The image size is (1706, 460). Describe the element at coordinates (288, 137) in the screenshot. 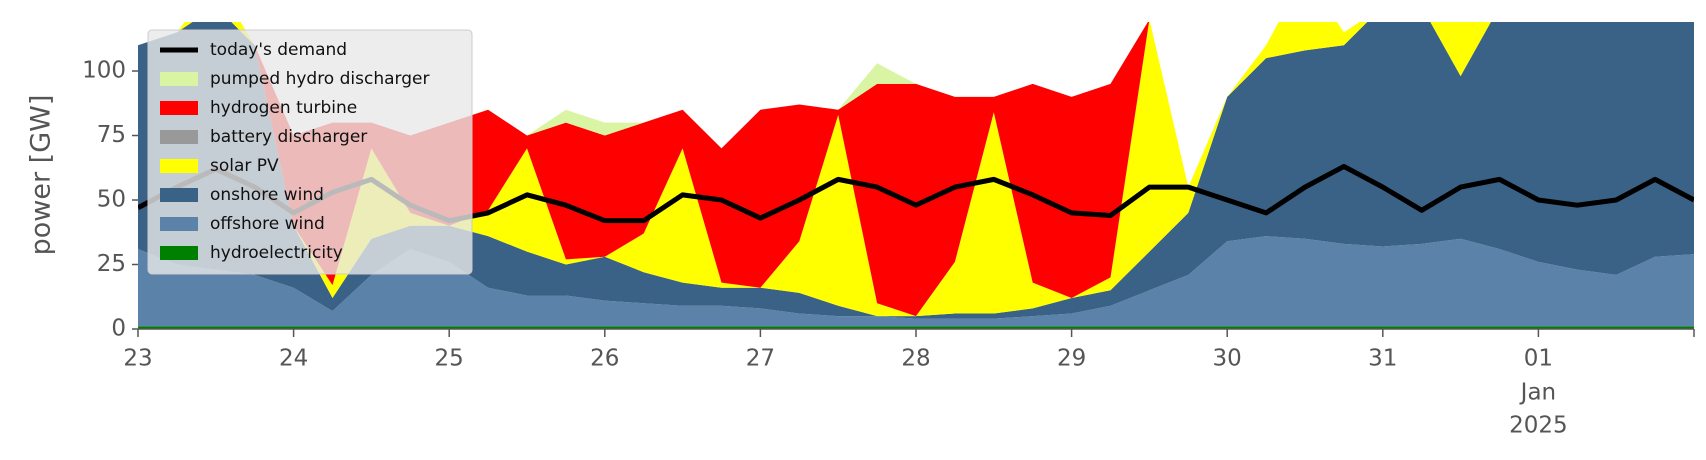

I see `legend-label: battery discharger` at that location.